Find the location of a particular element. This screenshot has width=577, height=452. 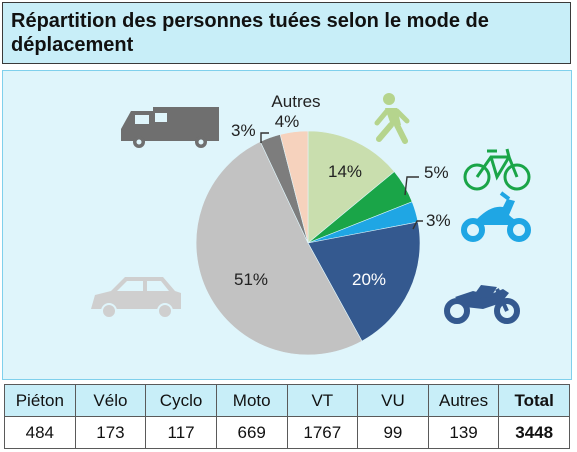

header-cyclo: Cyclo is located at coordinates (181, 400).